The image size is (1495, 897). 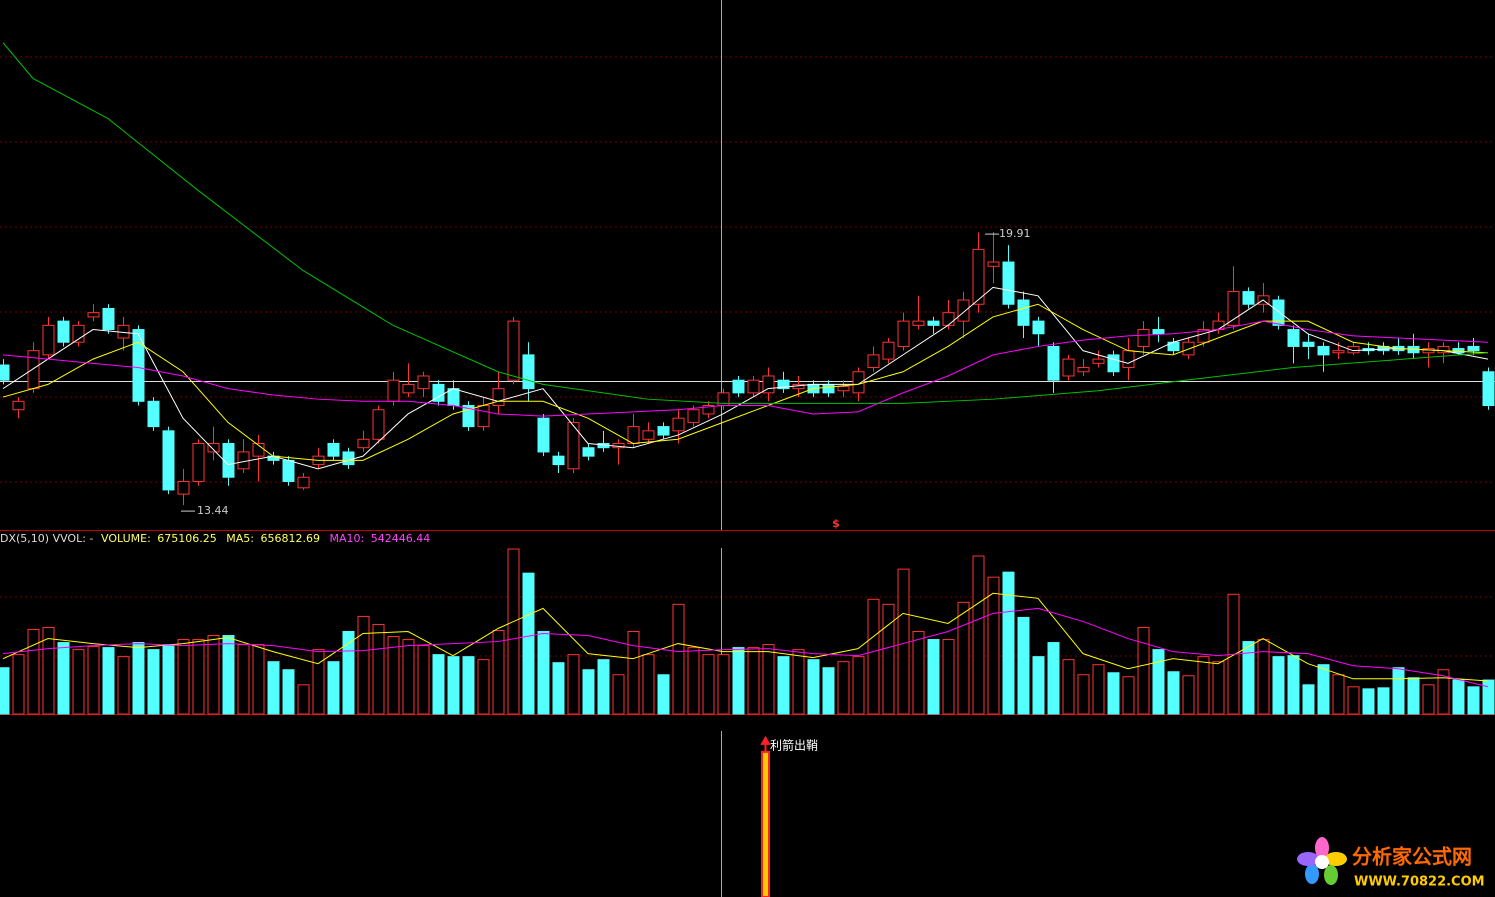 What do you see at coordinates (213, 510) in the screenshot?
I see `low-annotation: 13.44` at bounding box center [213, 510].